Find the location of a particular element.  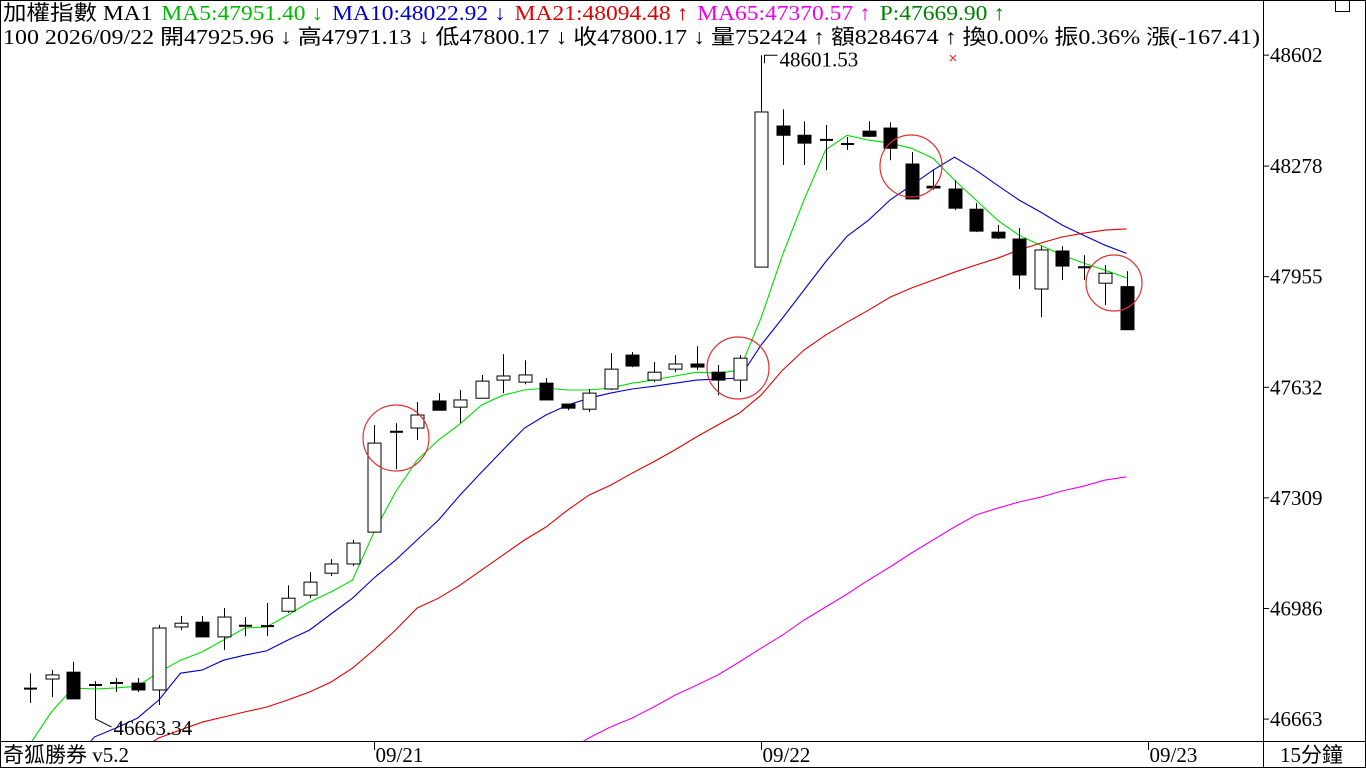

window-button is located at coordinates (1342, 6).